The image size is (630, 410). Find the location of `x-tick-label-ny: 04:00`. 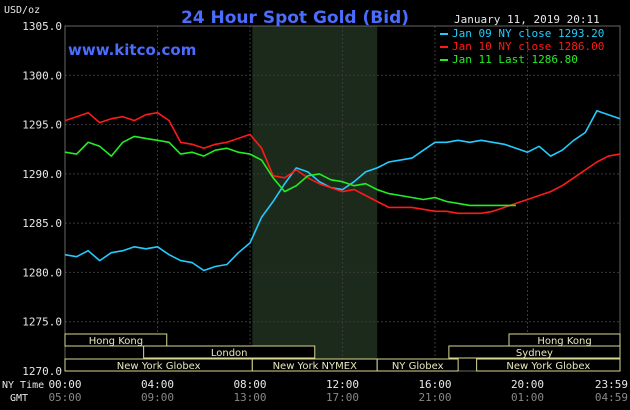

x-tick-label-ny: 04:00 is located at coordinates (157, 384).